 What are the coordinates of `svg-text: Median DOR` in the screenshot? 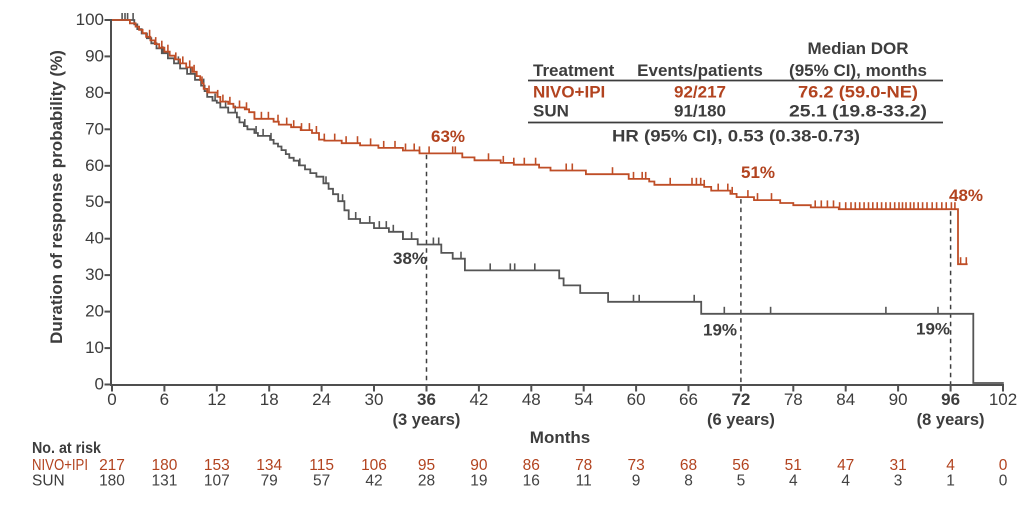 It's located at (857, 48).